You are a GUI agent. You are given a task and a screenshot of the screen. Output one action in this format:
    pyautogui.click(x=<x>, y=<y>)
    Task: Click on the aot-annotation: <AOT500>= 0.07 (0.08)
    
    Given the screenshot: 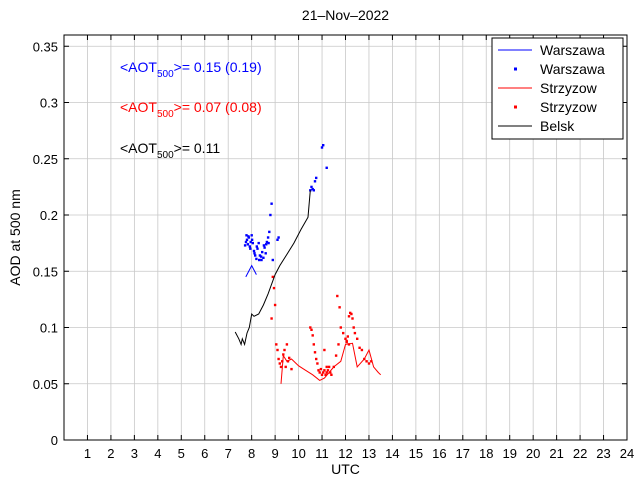 What is the action you would take?
    pyautogui.click(x=191, y=109)
    